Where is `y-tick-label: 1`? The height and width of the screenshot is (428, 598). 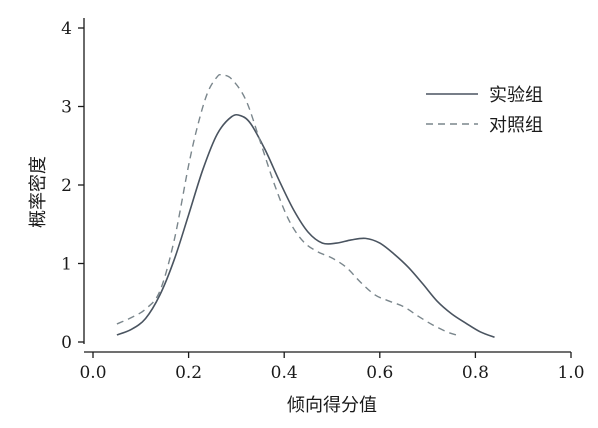
y-tick-label: 1 is located at coordinates (66, 265).